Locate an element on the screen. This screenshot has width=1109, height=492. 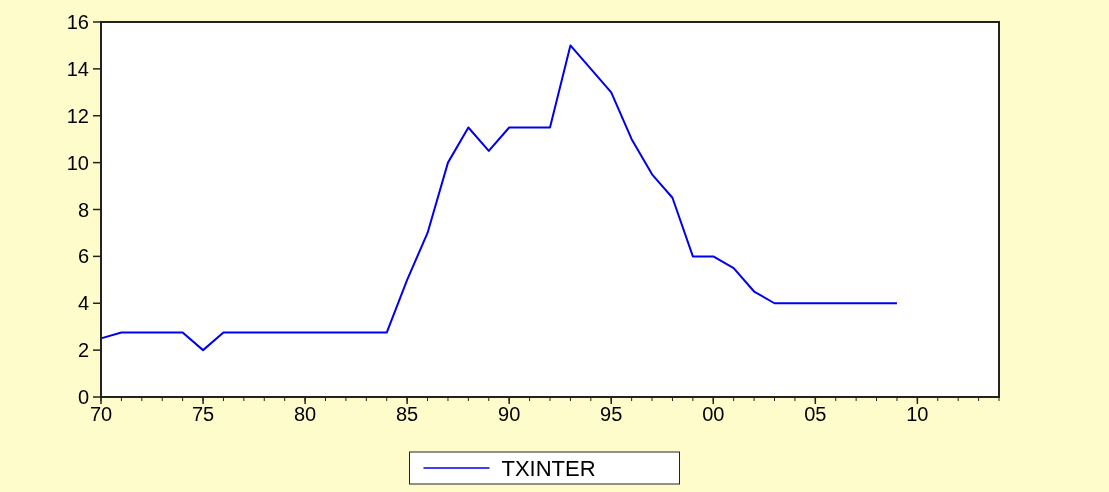
y-tick-label: 4 is located at coordinates (83, 303).